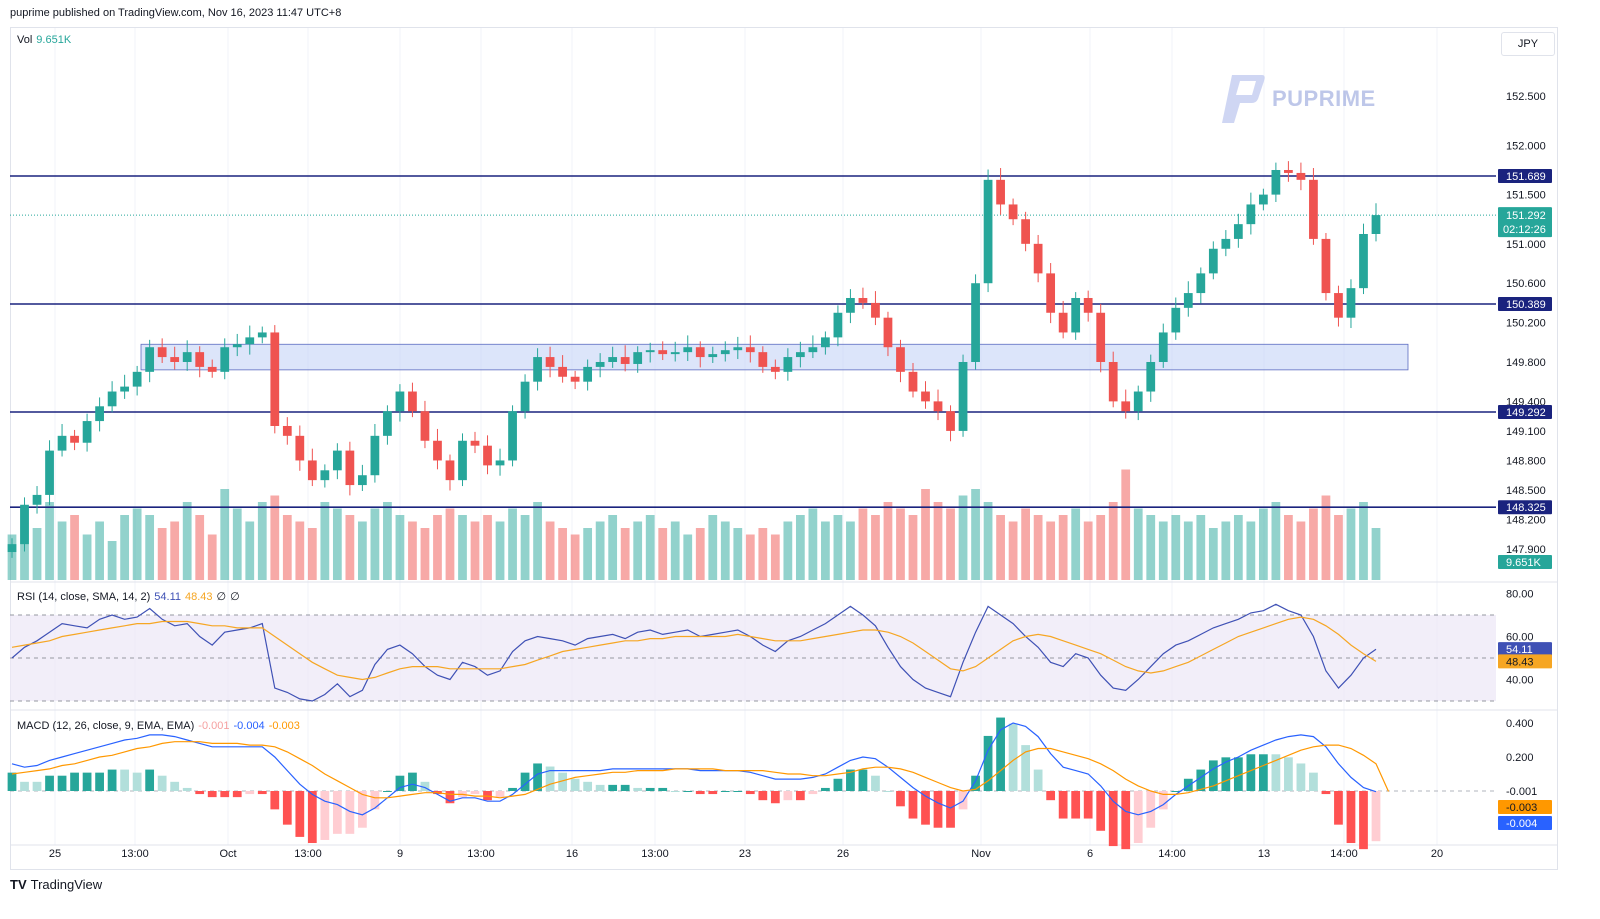  Describe the element at coordinates (1525, 562) in the screenshot. I see `volume-value-badge` at that location.